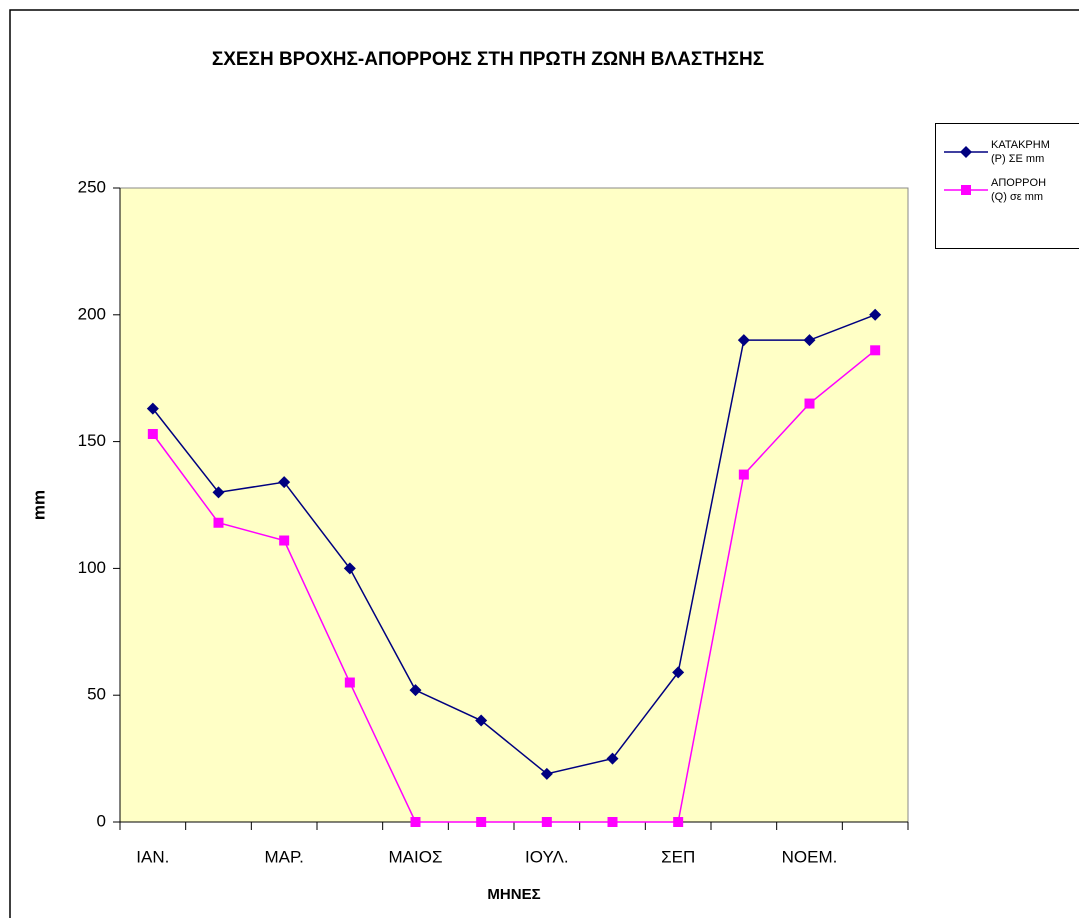 The width and height of the screenshot is (1079, 923). What do you see at coordinates (1020, 152) in the screenshot?
I see `legend-label: ΚΑΤΑΚΡΗΜ (P) ΣΕ mm` at bounding box center [1020, 152].